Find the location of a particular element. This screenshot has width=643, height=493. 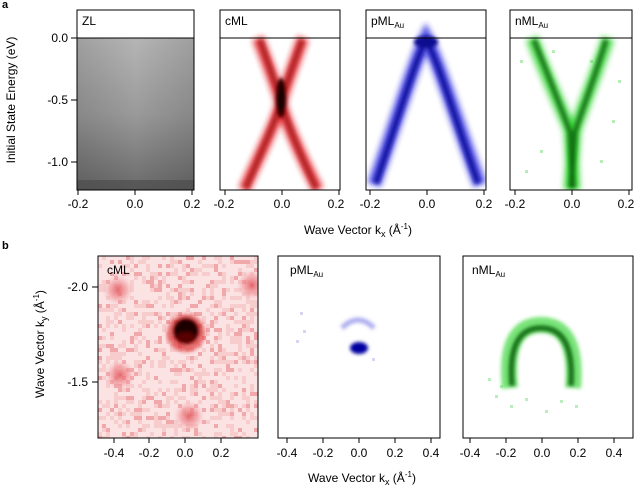

row-b-y-axis: -2.0 -1.5 Wave Vector ky (Å-1) is located at coordinates (65, 339).